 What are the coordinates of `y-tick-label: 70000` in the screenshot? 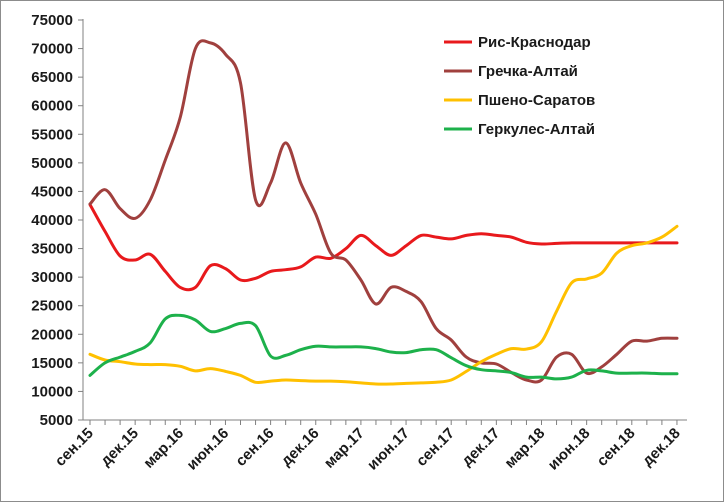 It's located at (52, 49).